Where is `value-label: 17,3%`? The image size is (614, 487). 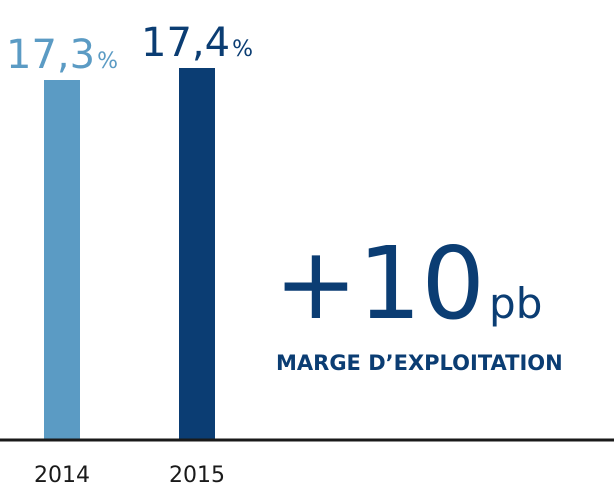 value-label: 17,3% is located at coordinates (62, 55).